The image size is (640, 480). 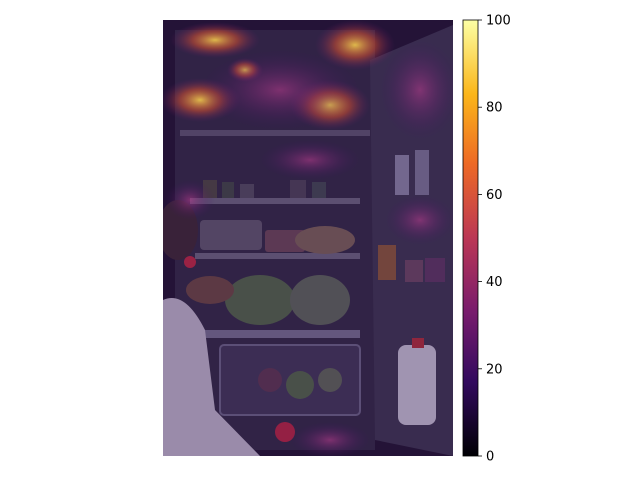 What do you see at coordinates (494, 108) in the screenshot?
I see `colorbar-tick-label: 80` at bounding box center [494, 108].